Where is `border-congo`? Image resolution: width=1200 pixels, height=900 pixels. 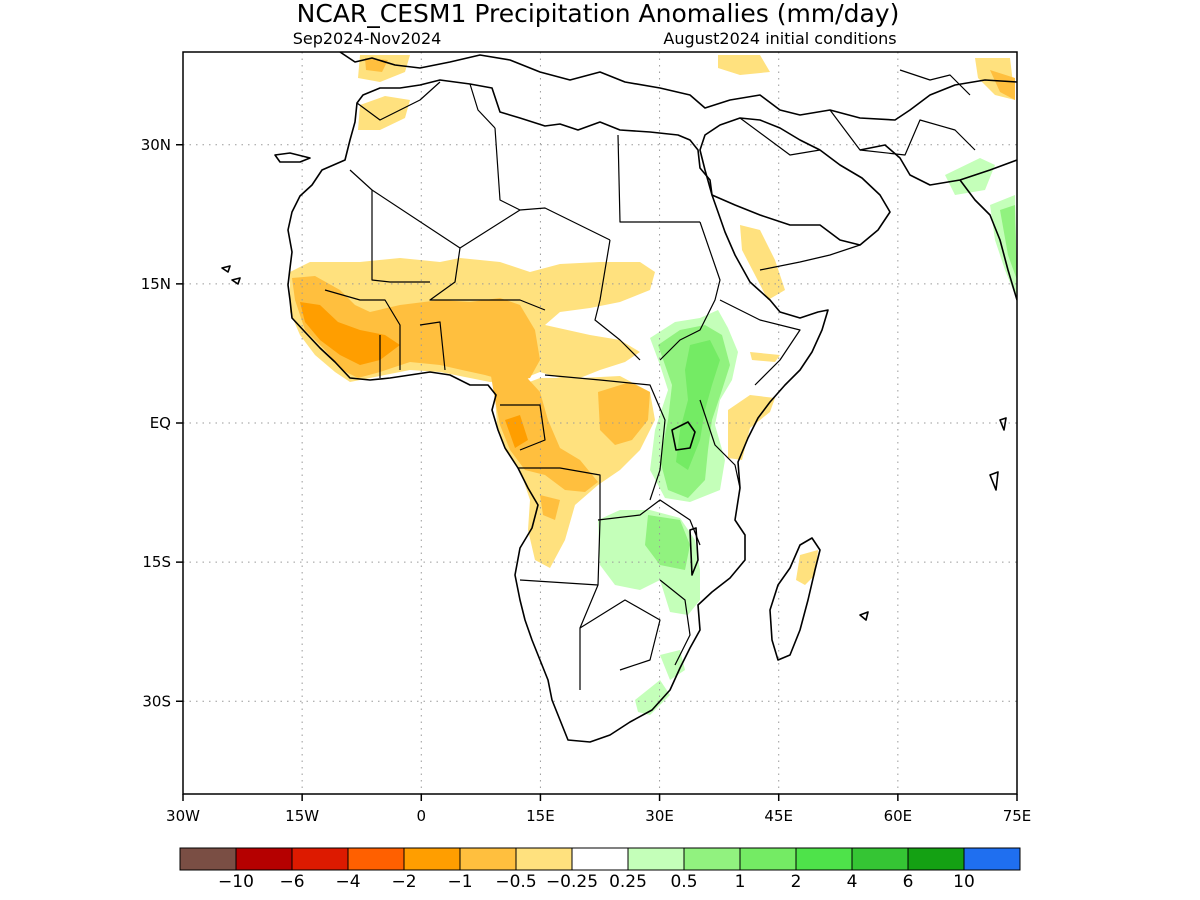
border-congo is located at coordinates (605, 437).